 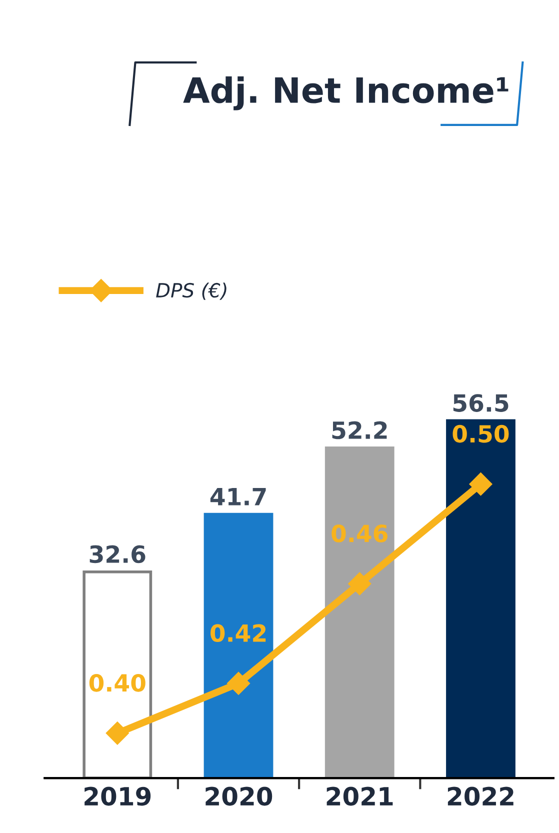 I want to click on legend-label: DPS (€), so click(x=191, y=291).